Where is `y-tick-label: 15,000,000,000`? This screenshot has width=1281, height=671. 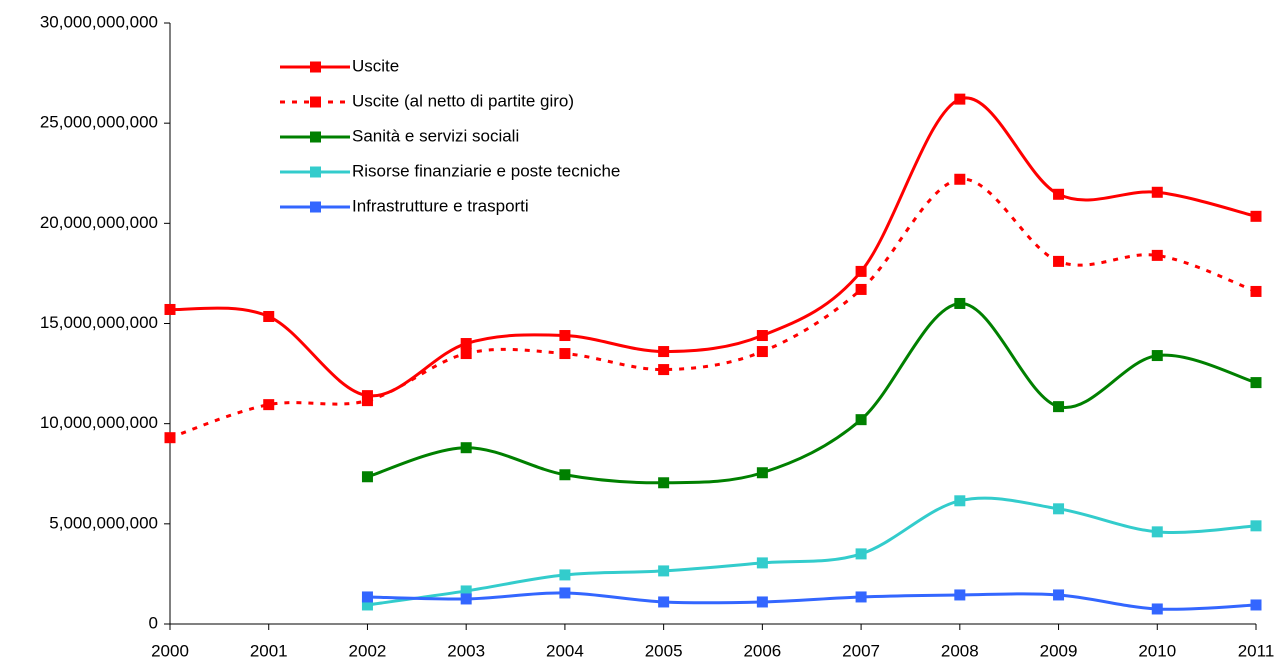
y-tick-label: 15,000,000,000 is located at coordinates (99, 322).